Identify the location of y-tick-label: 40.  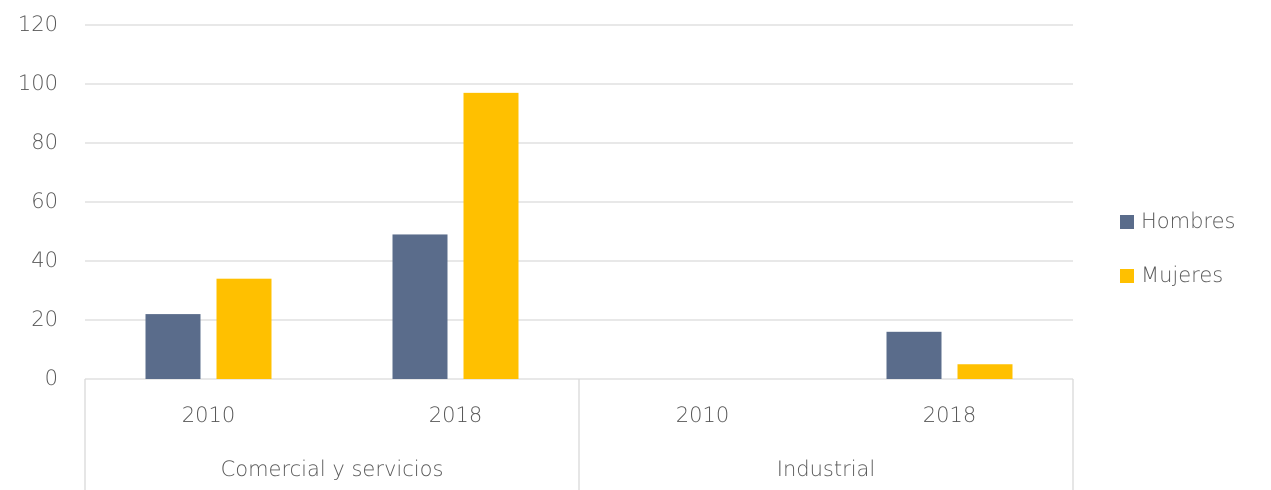
(44, 260).